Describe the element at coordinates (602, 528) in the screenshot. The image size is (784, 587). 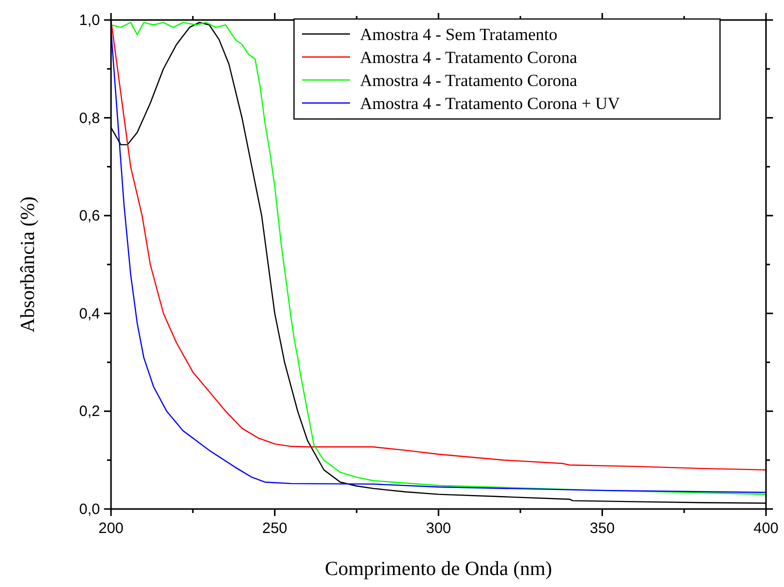
I see `x-tick-label: 350` at that location.